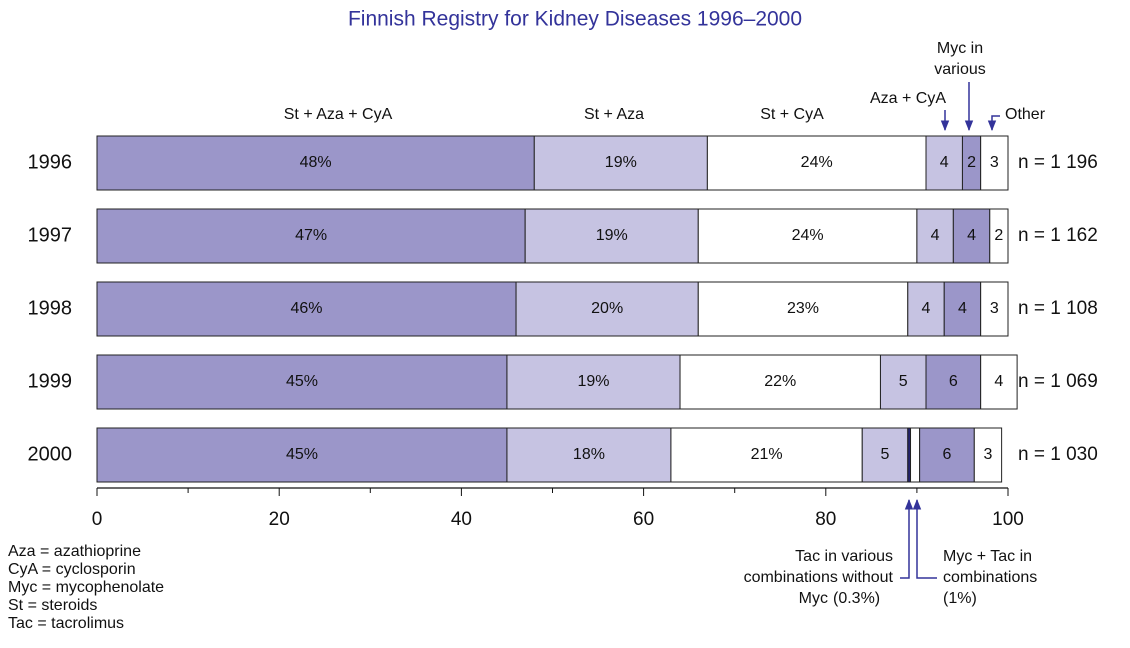  I want to click on data-label: (0.3%), so click(856, 598).